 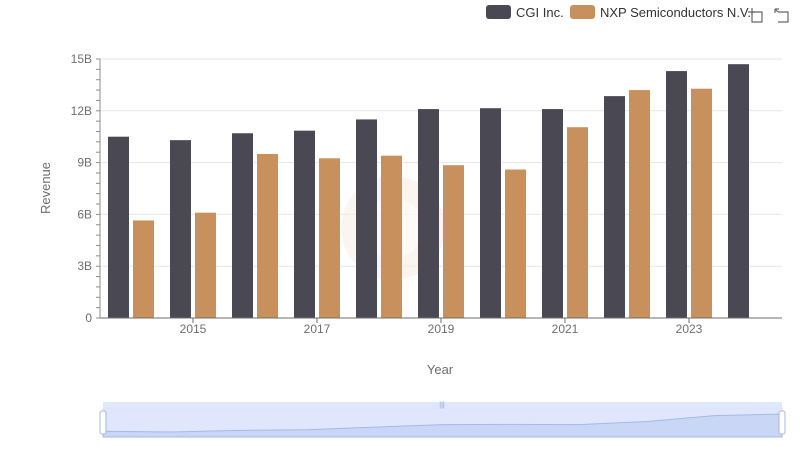 I want to click on y-tick-labels: 0 3B 6B 9B 12B 15B, so click(x=82, y=188).